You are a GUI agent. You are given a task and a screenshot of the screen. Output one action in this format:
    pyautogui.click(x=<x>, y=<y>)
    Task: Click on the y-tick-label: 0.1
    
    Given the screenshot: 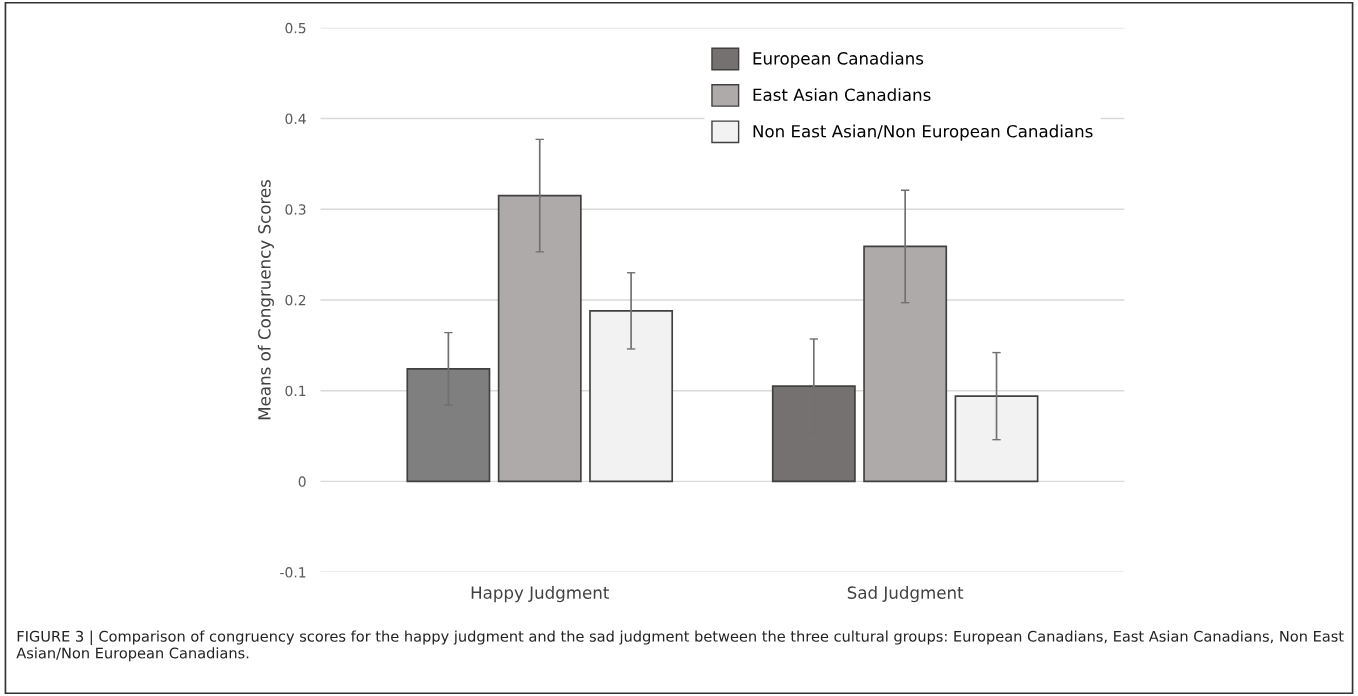 What is the action you would take?
    pyautogui.click(x=295, y=391)
    